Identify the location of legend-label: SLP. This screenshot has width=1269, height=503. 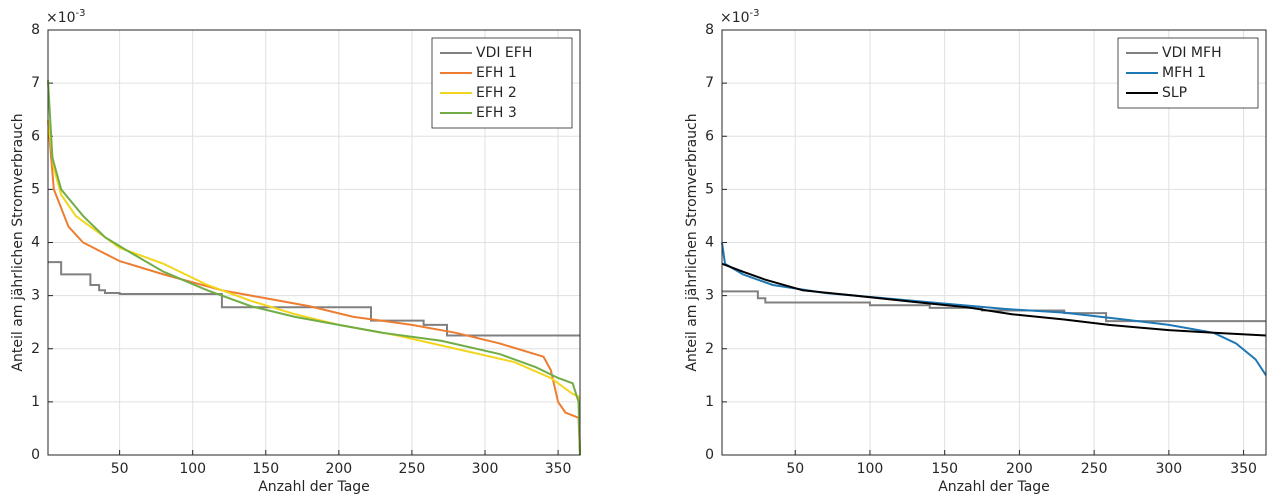
(1174, 93).